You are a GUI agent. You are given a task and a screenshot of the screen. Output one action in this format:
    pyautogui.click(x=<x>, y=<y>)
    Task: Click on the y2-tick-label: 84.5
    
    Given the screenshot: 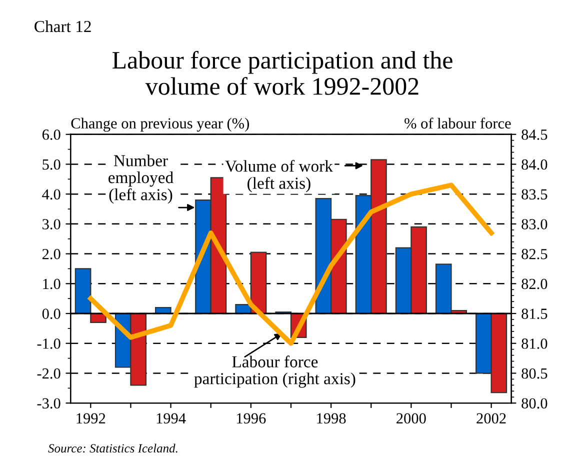 What is the action you would take?
    pyautogui.click(x=535, y=135)
    